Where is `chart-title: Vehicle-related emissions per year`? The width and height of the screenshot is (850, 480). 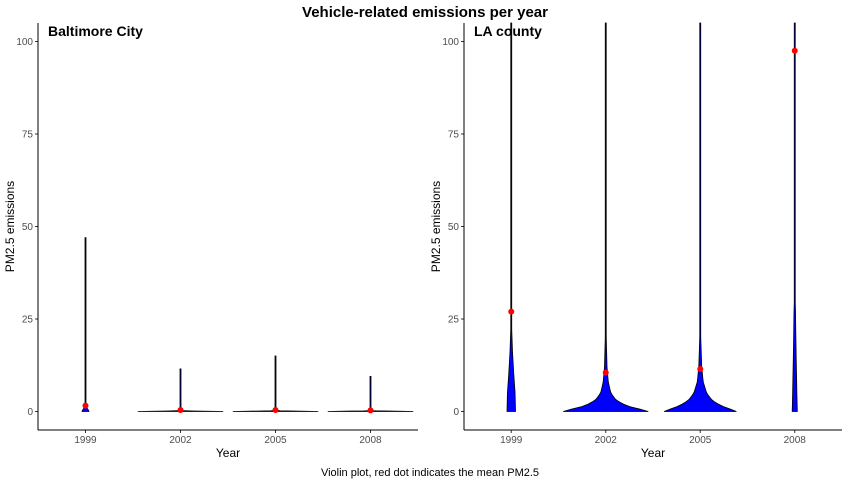 chart-title: Vehicle-related emissions per year is located at coordinates (425, 12).